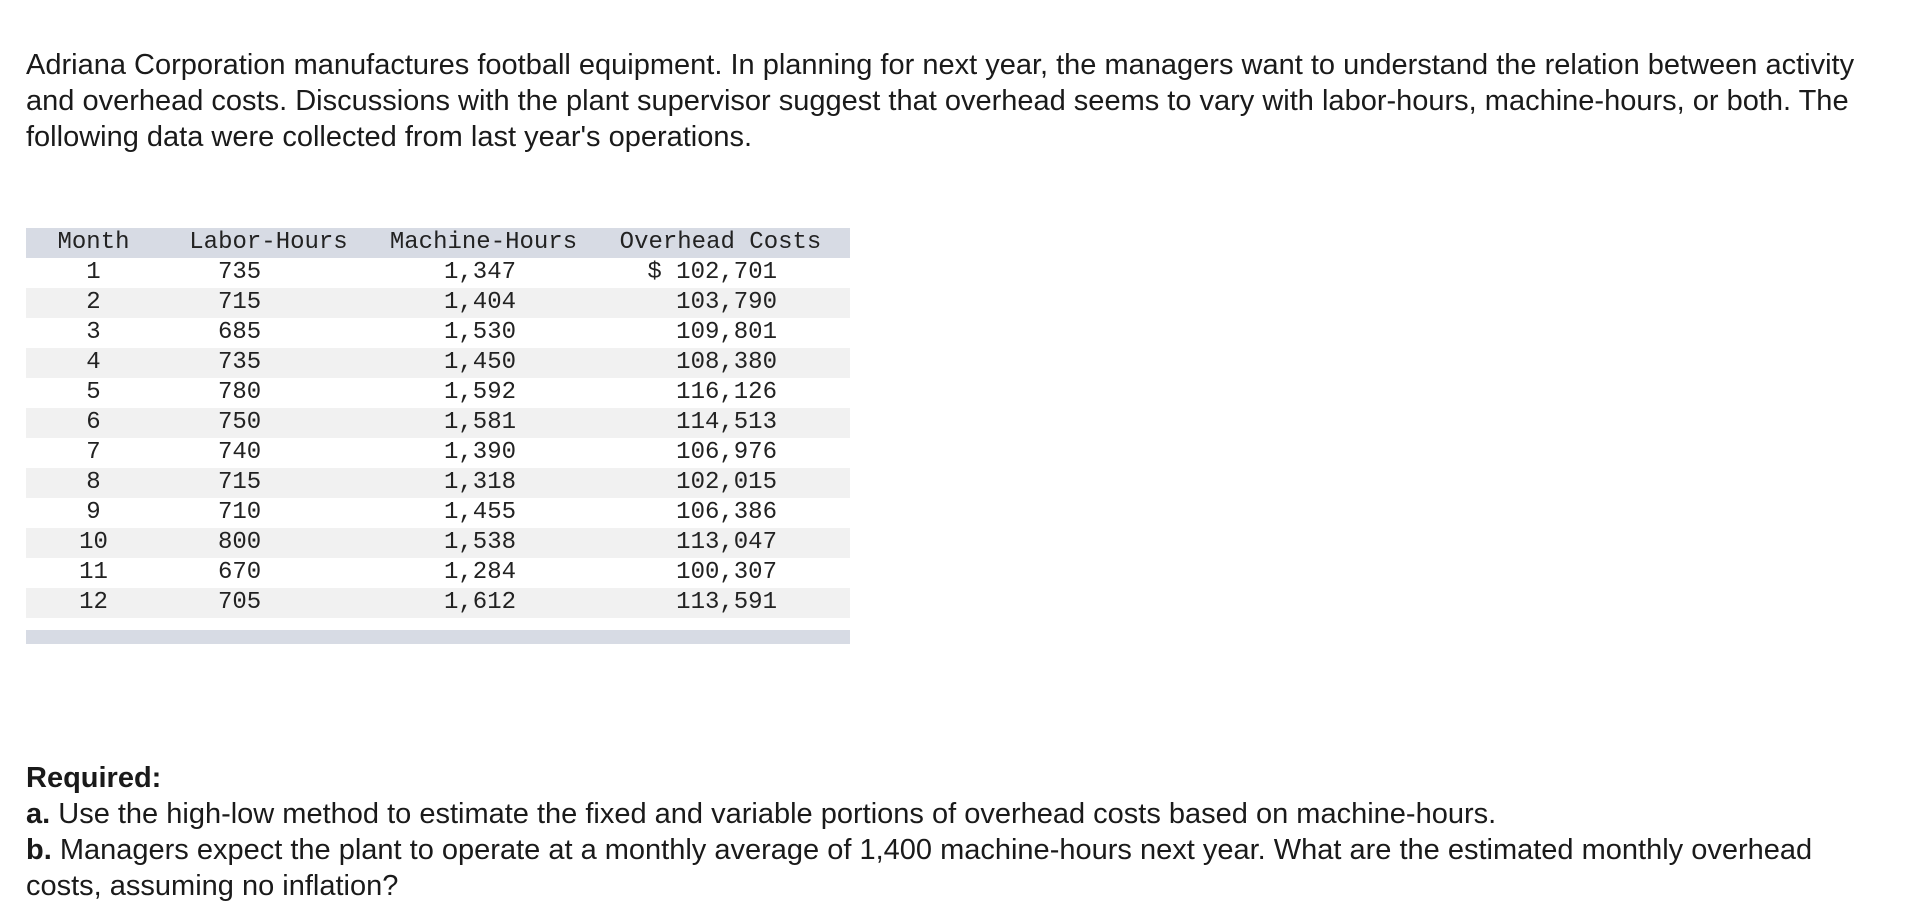  I want to click on month-cell: 11, so click(93, 572).